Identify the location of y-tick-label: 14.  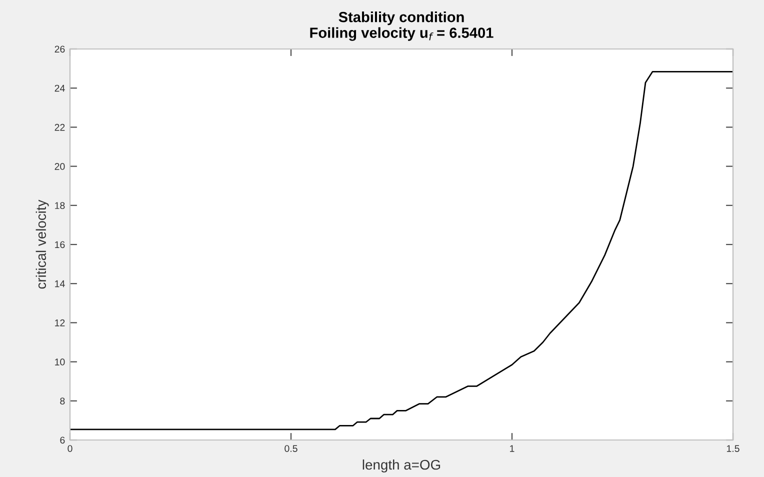
(60, 284).